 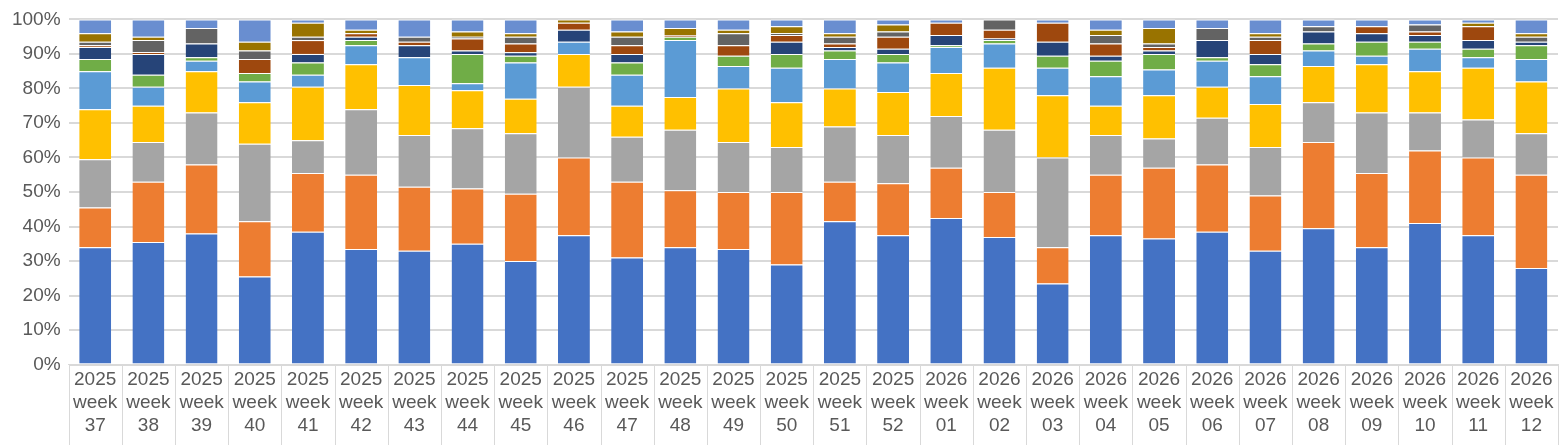 What do you see at coordinates (680, 401) in the screenshot?
I see `x-tick-label: 2025 week 48` at bounding box center [680, 401].